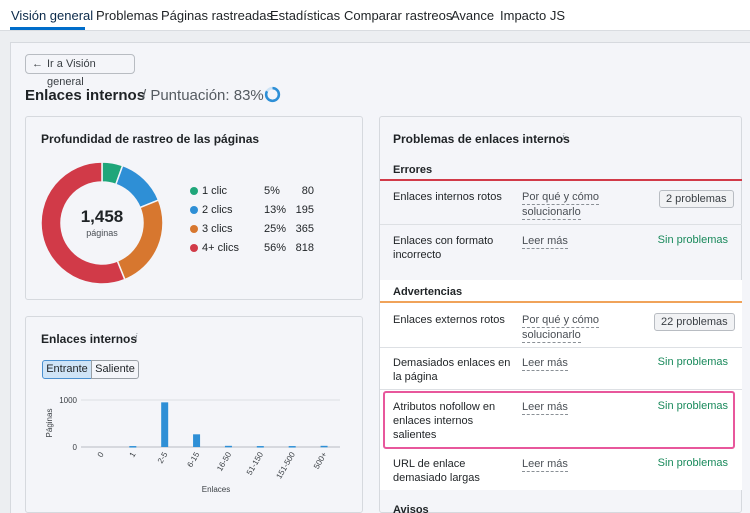  Describe the element at coordinates (694, 322) in the screenshot. I see `issue-count-badge: 22 problemas` at that location.